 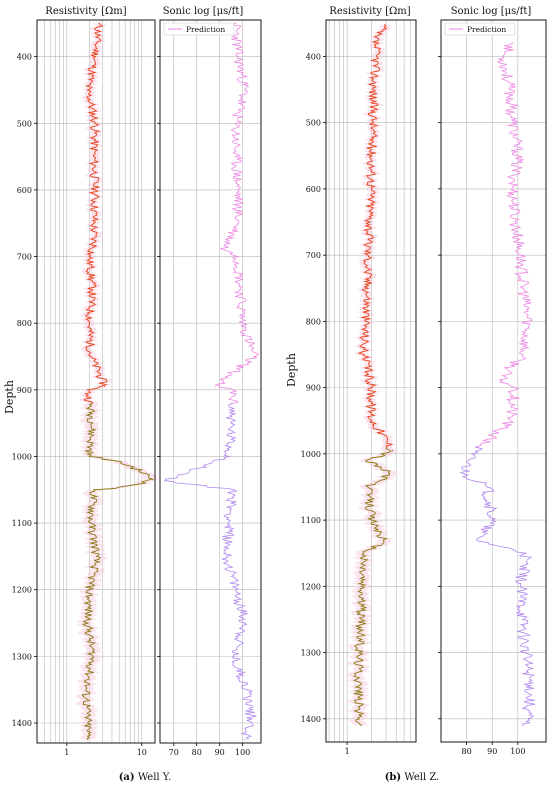 What do you see at coordinates (22, 456) in the screenshot?
I see `a-res-ytick-label: 1000` at bounding box center [22, 456].